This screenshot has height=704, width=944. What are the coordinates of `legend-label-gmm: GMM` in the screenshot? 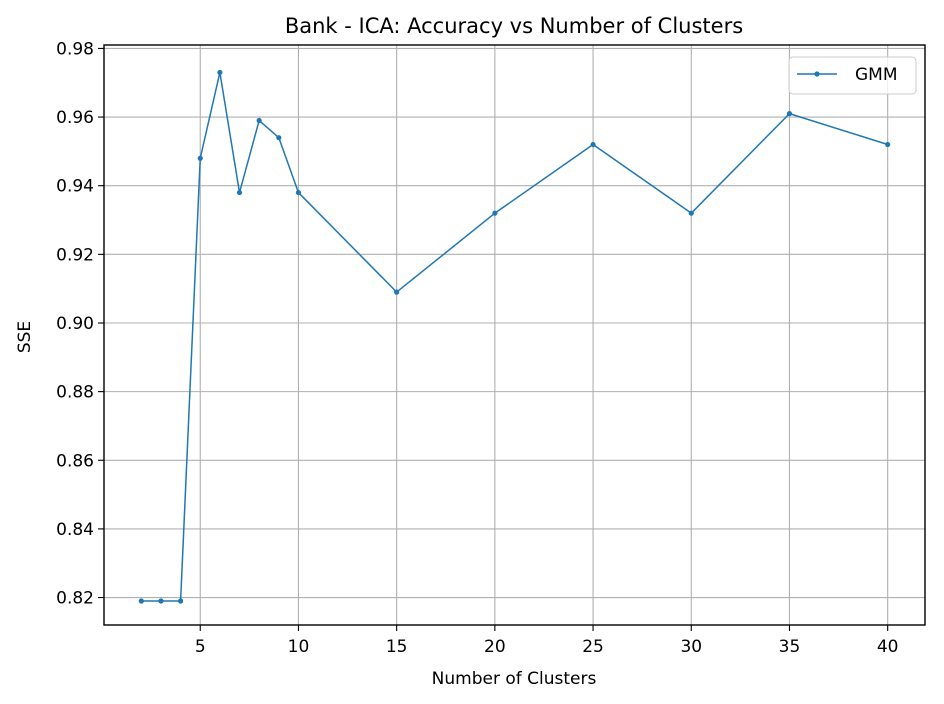 It's located at (876, 75).